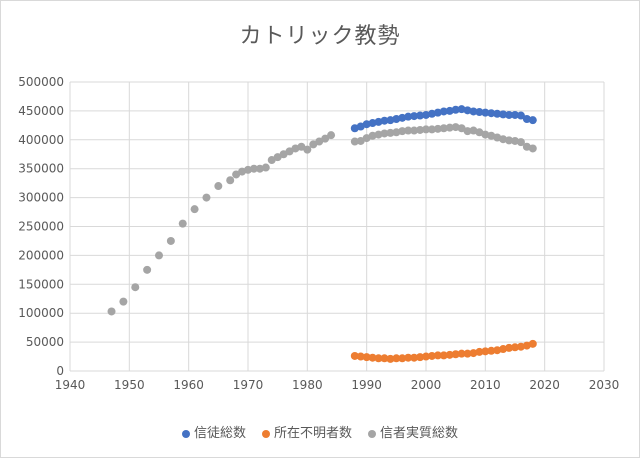 This screenshot has height=458, width=640. Describe the element at coordinates (41, 255) in the screenshot. I see `y-tick-label: 200000` at that location.